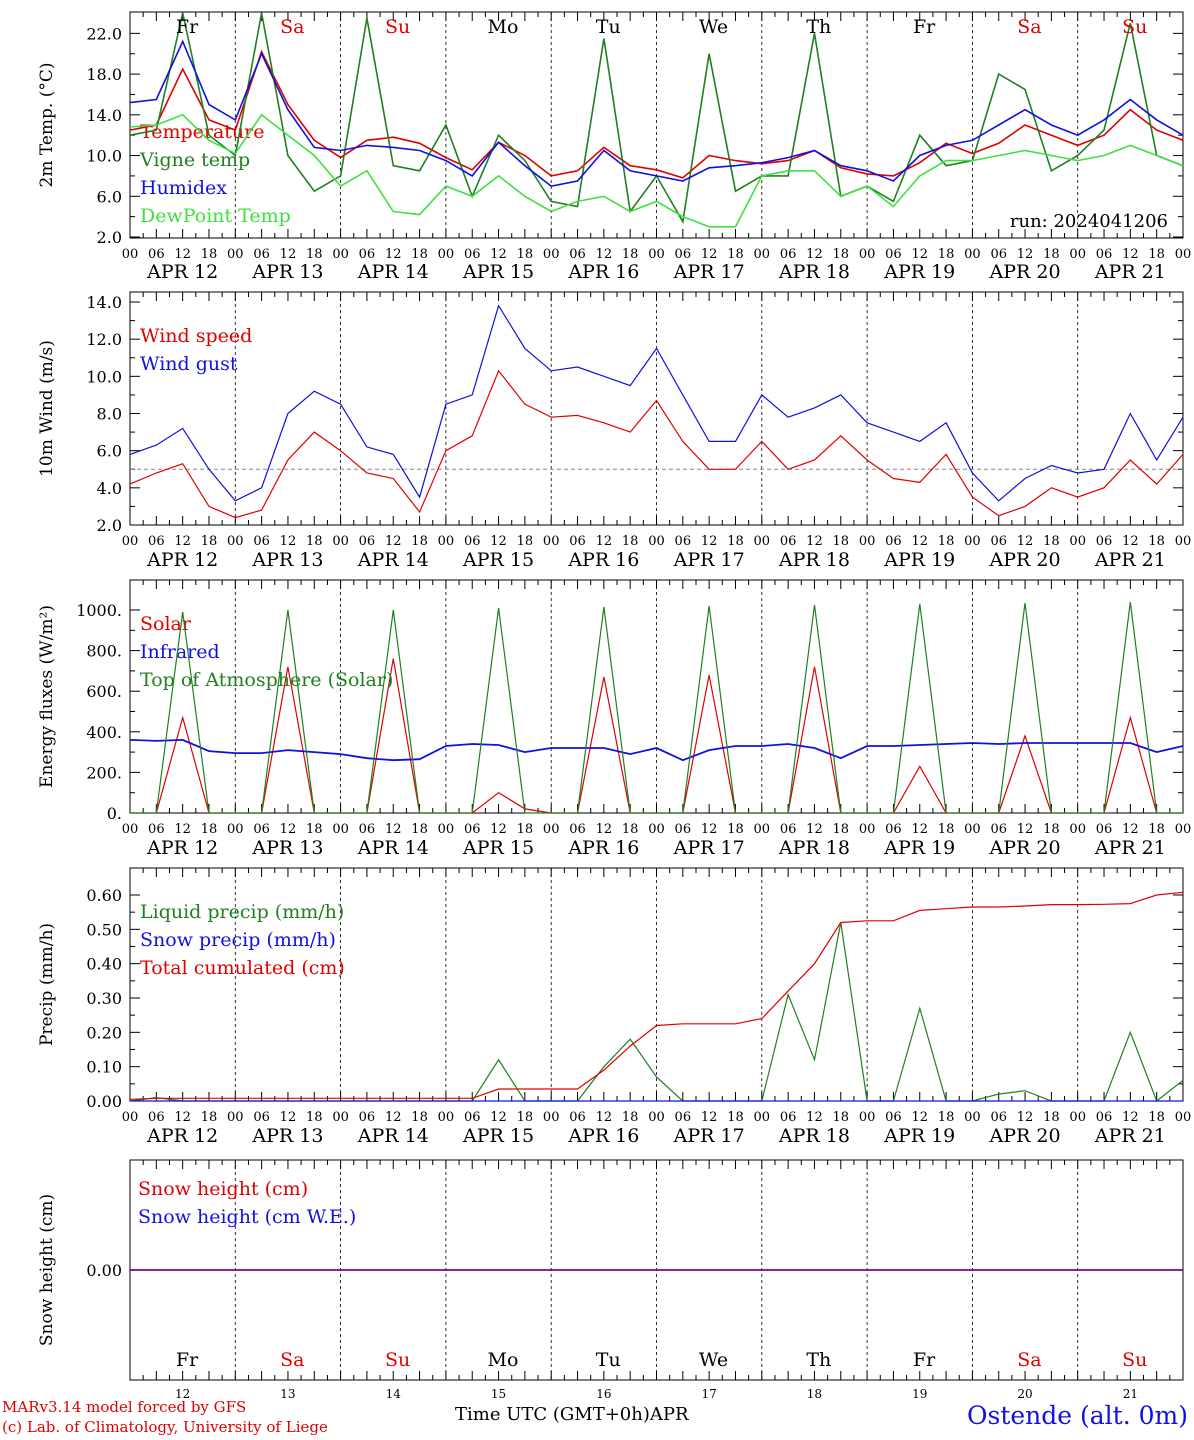  Describe the element at coordinates (608, 27) in the screenshot. I see `day-name-top: Tu` at that location.